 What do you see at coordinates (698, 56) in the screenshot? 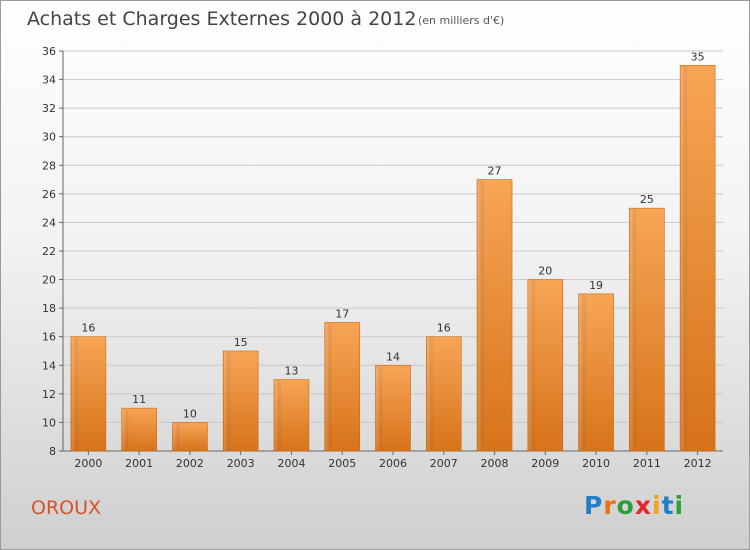
I see `data-label: 35` at bounding box center [698, 56].